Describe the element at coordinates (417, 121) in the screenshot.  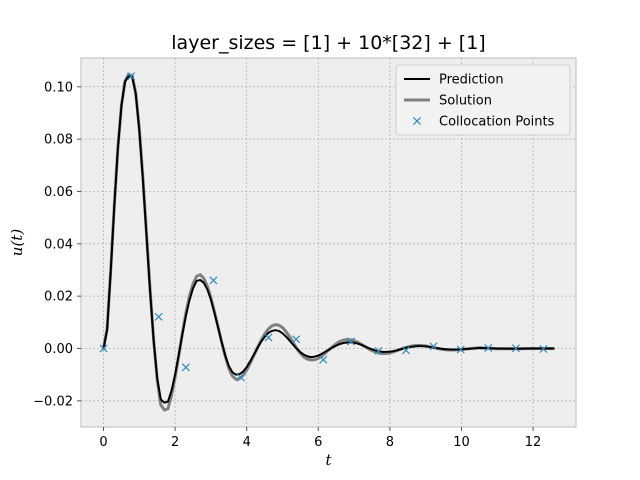
I see `legend-swatch` at that location.